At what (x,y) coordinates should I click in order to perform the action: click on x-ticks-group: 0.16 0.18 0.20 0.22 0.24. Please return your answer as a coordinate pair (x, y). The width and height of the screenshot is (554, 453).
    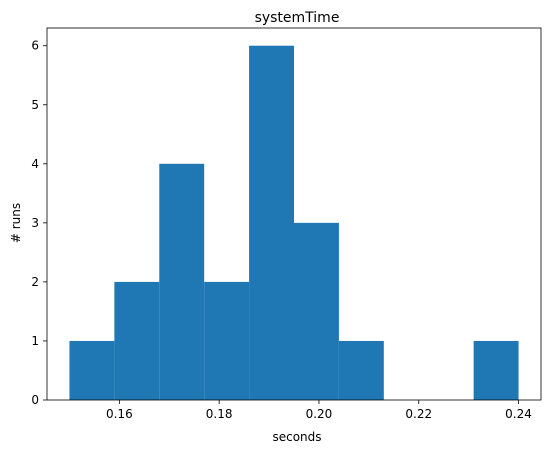
    Looking at the image, I should click on (319, 410).